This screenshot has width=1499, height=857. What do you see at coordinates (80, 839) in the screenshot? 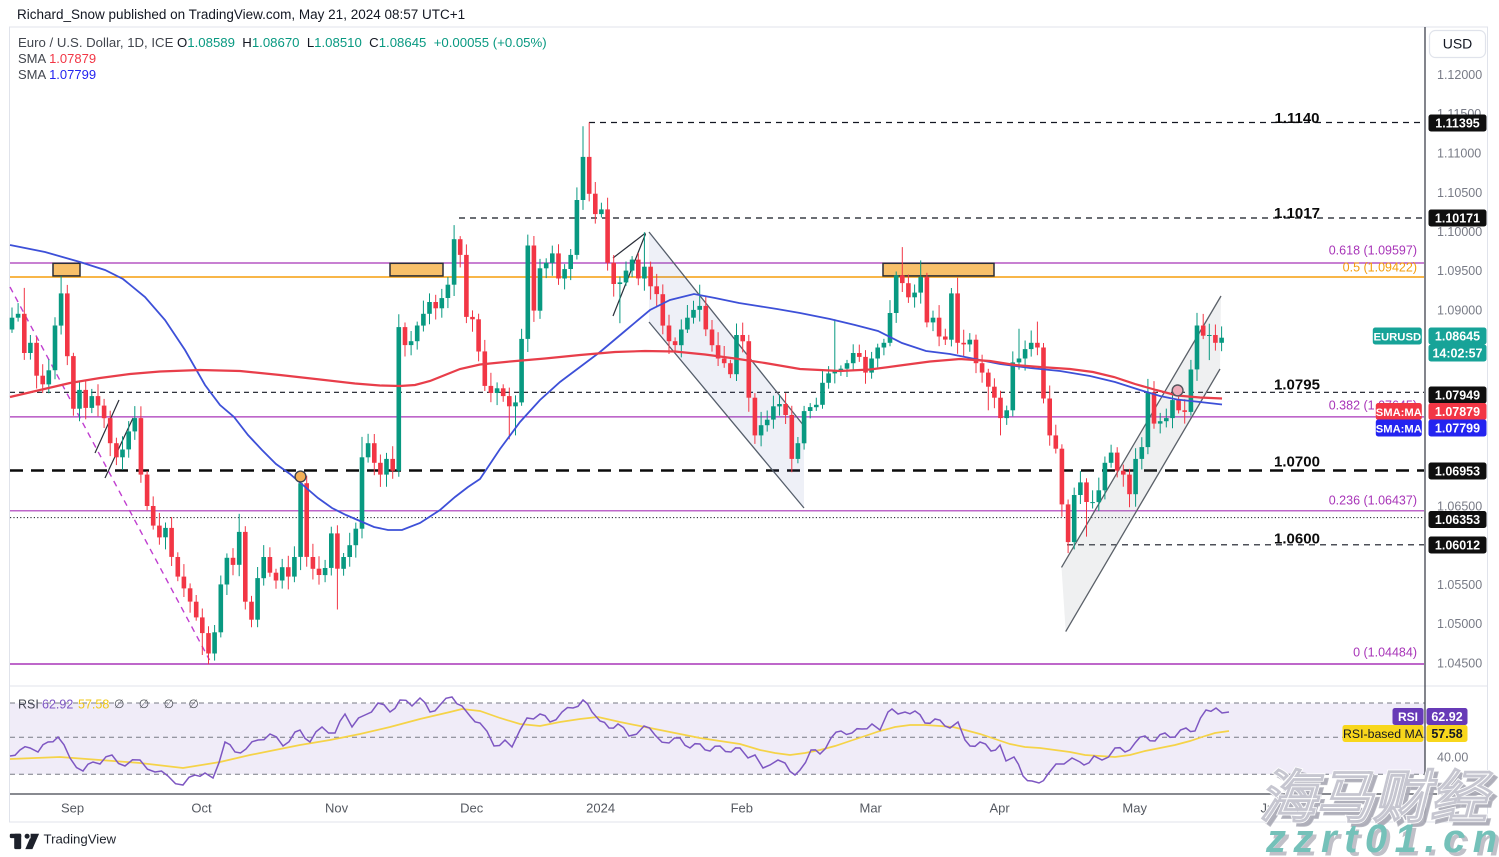
I see `svg-text: TradingView` at bounding box center [80, 839].